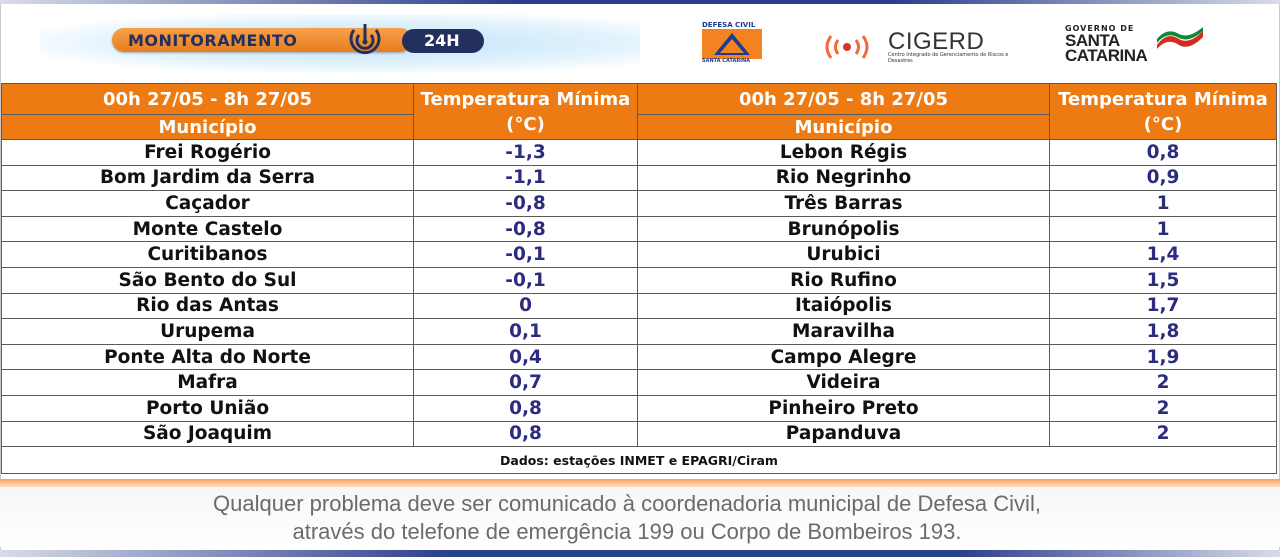 This screenshot has height=557, width=1280. Describe the element at coordinates (213, 40) in the screenshot. I see `monitor-label: MONITORAMENTO` at that location.